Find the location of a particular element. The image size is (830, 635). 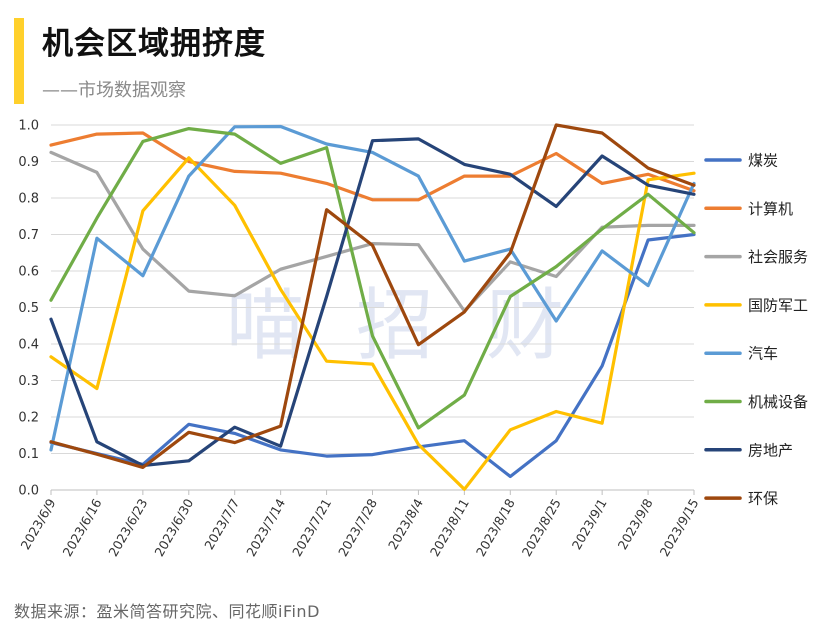

source-note: 数据来源：盈米简答研究院、同花顺iFinD is located at coordinates (167, 611).